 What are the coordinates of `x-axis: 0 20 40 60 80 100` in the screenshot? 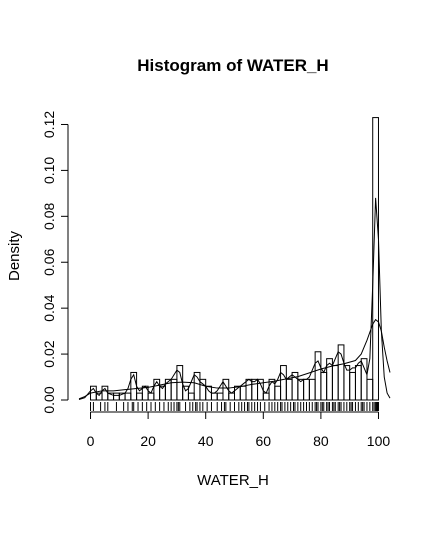 It's located at (239, 430).